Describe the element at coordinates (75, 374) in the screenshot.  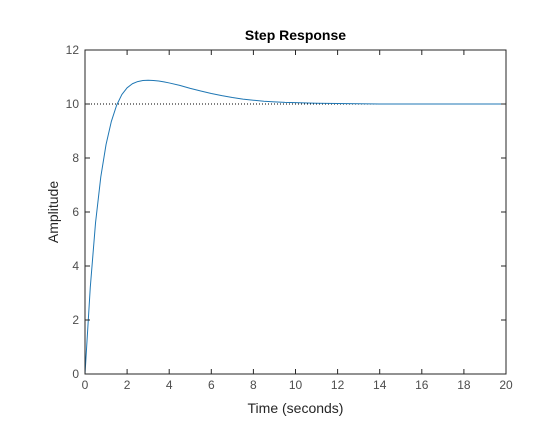
I see `y-tick-label: 0` at that location.